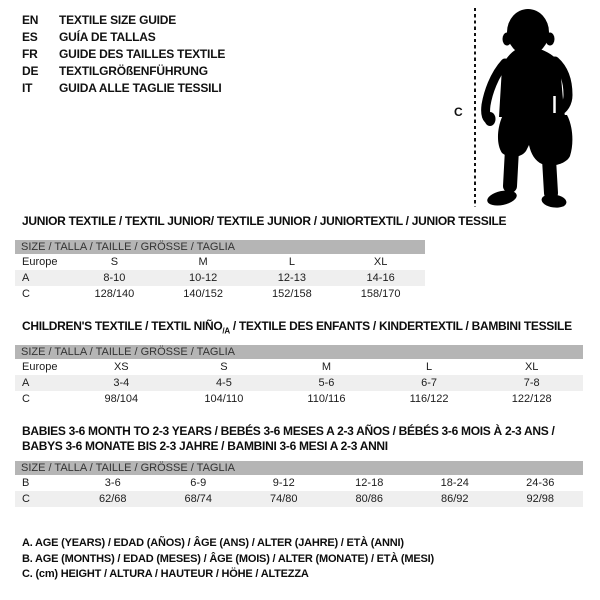 The image size is (600, 600). What do you see at coordinates (369, 483) in the screenshot?
I see `table-cell: 12-18` at bounding box center [369, 483].